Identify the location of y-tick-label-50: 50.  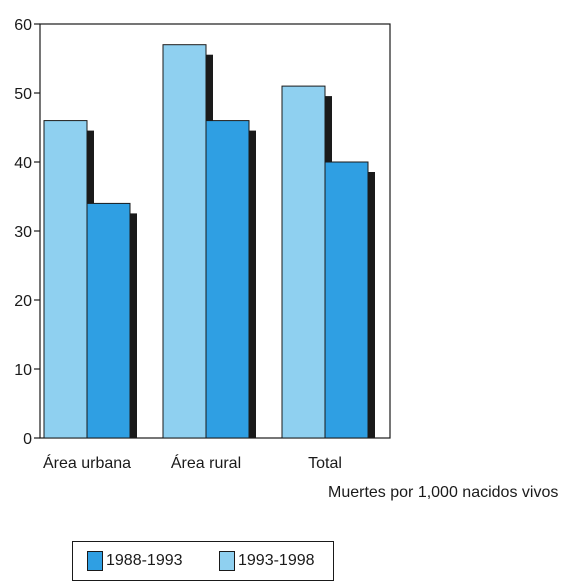
(23, 94).